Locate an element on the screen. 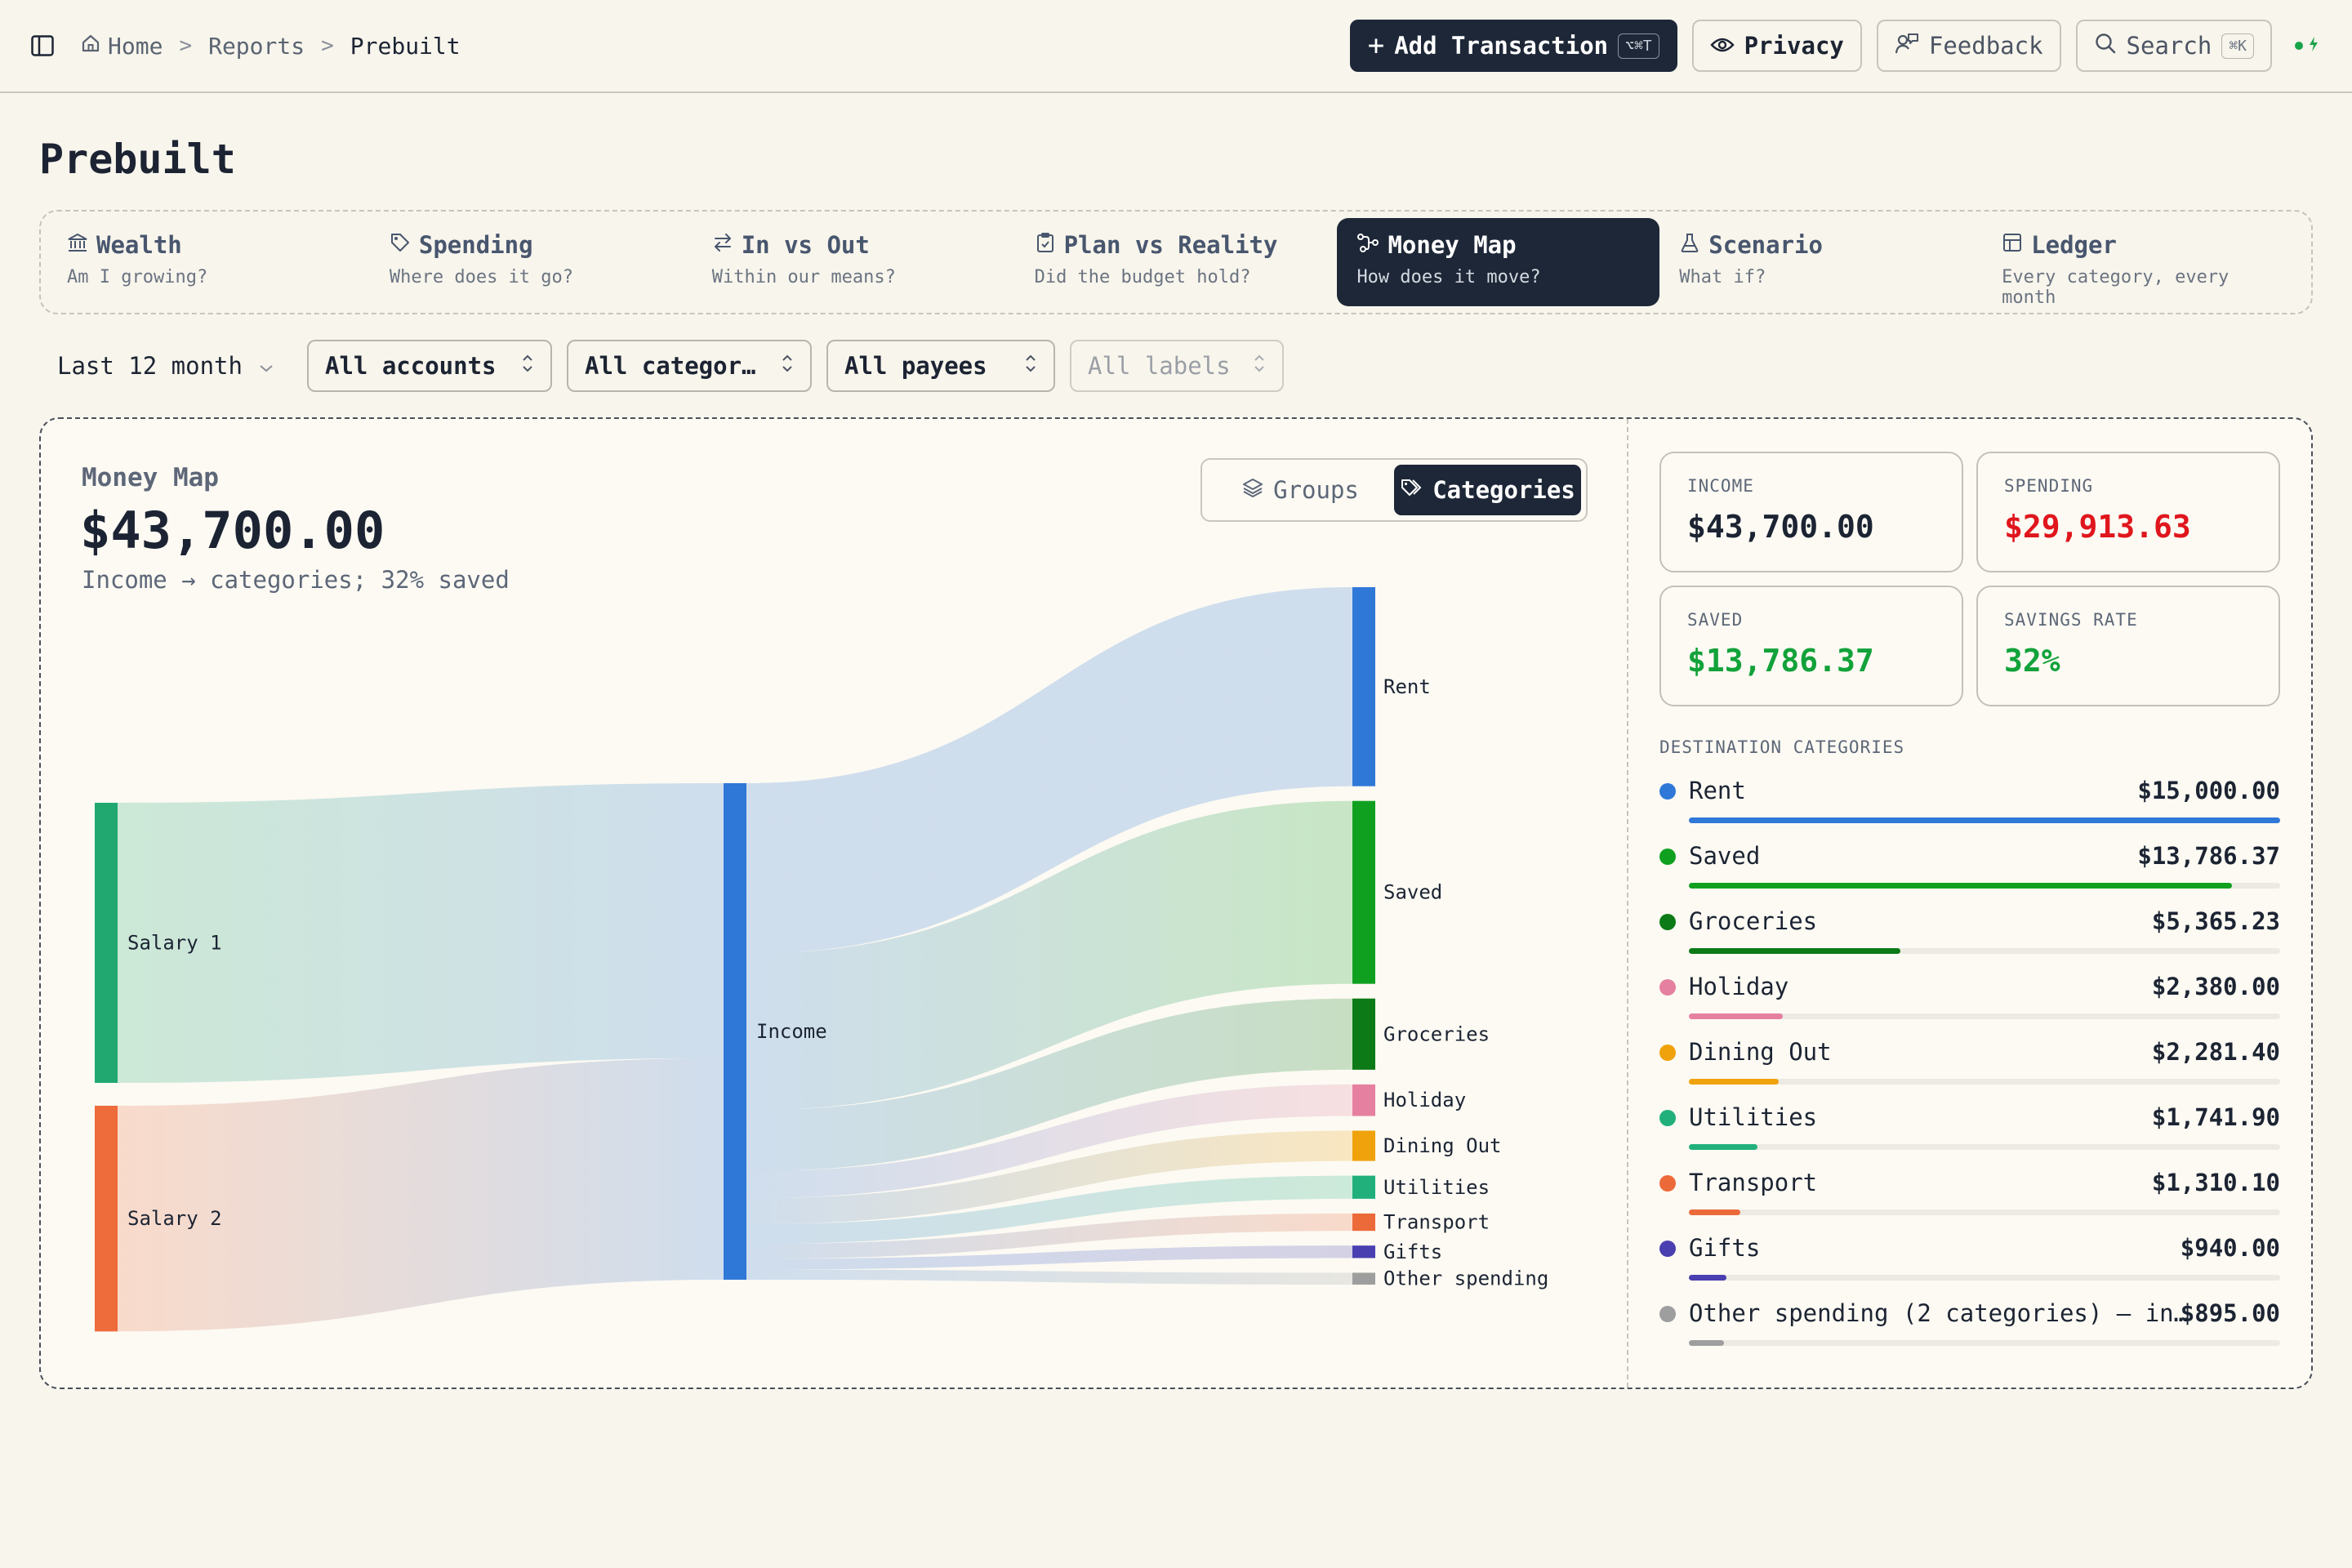  add-transaction-button: + Add Transaction ⌥⌘T is located at coordinates (1513, 46).